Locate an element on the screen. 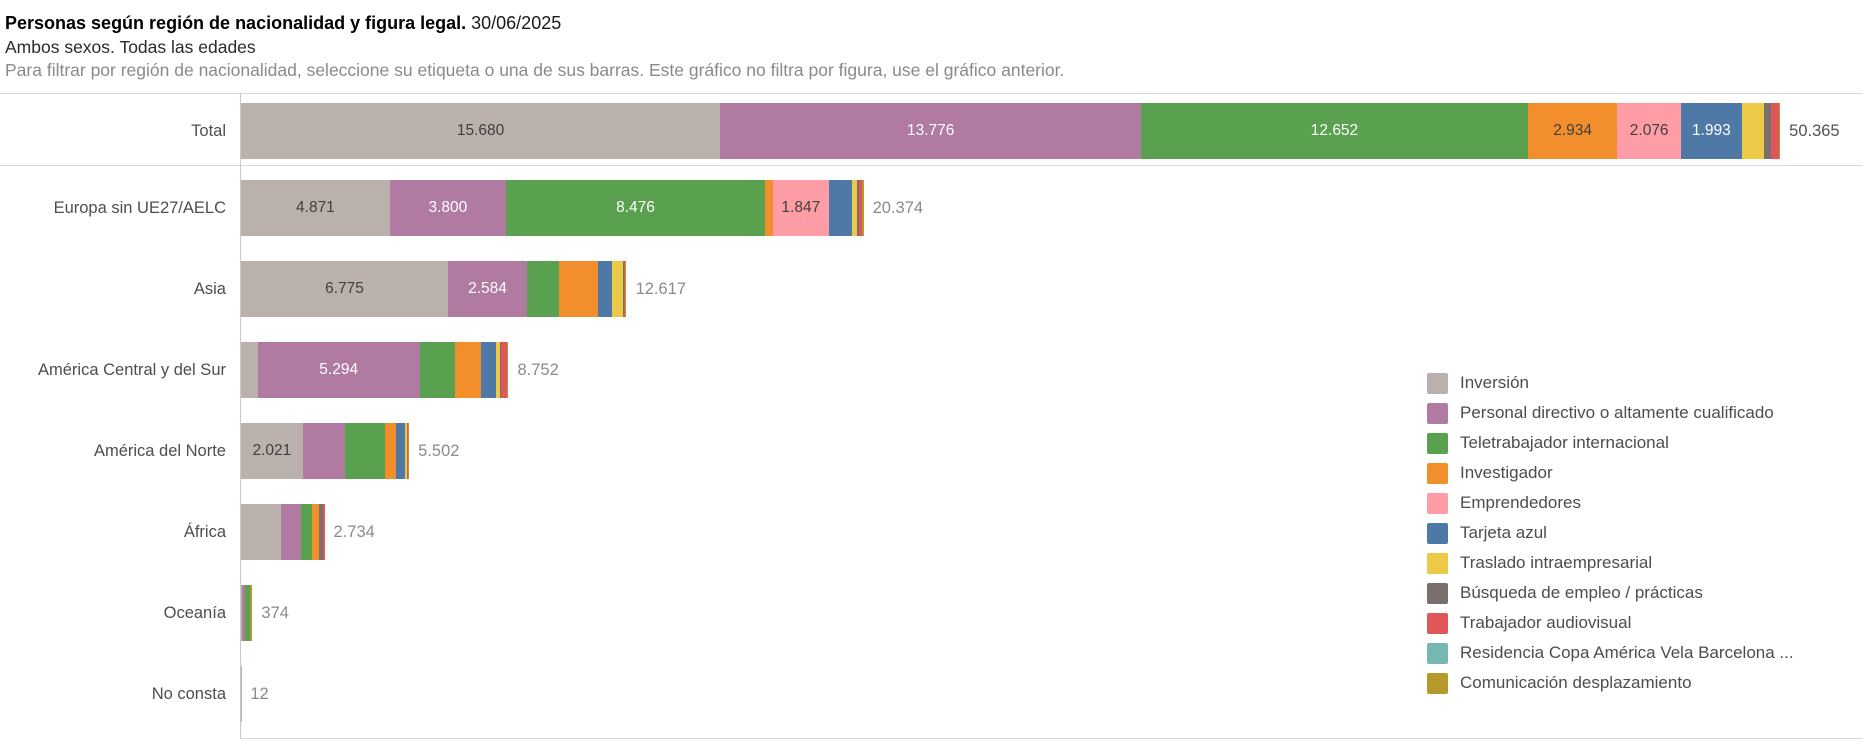 This screenshot has width=1863, height=741. legend-item-label: Emprendedores is located at coordinates (1520, 502).